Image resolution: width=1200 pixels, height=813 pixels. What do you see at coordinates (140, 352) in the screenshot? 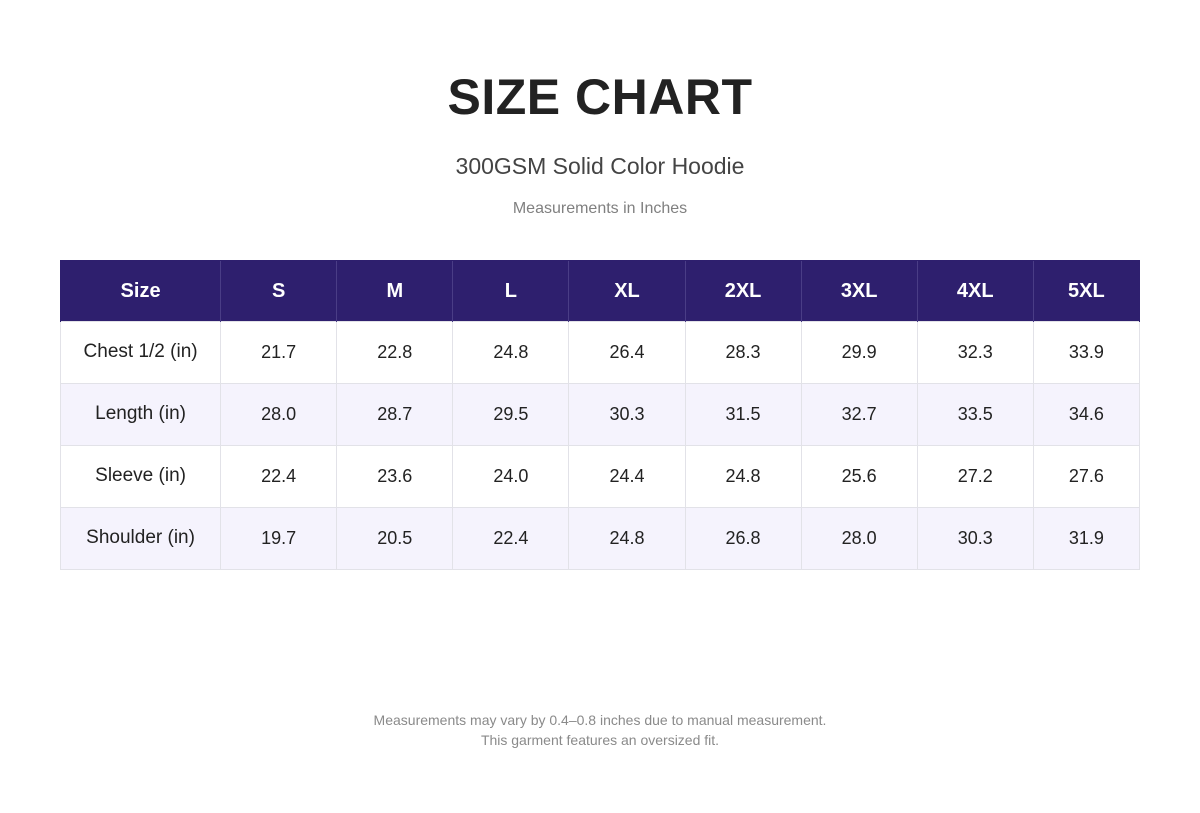
I see `row-label: Chest 1/2 (in)` at bounding box center [140, 352].